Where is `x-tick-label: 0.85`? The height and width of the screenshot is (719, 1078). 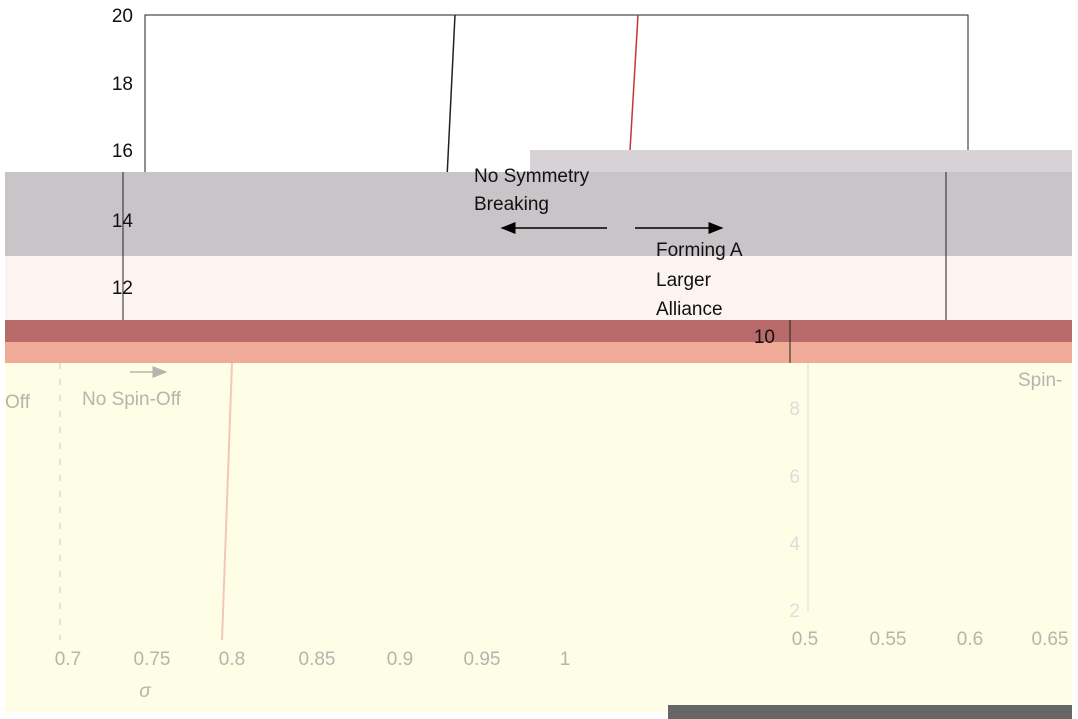 x-tick-label: 0.85 is located at coordinates (317, 659).